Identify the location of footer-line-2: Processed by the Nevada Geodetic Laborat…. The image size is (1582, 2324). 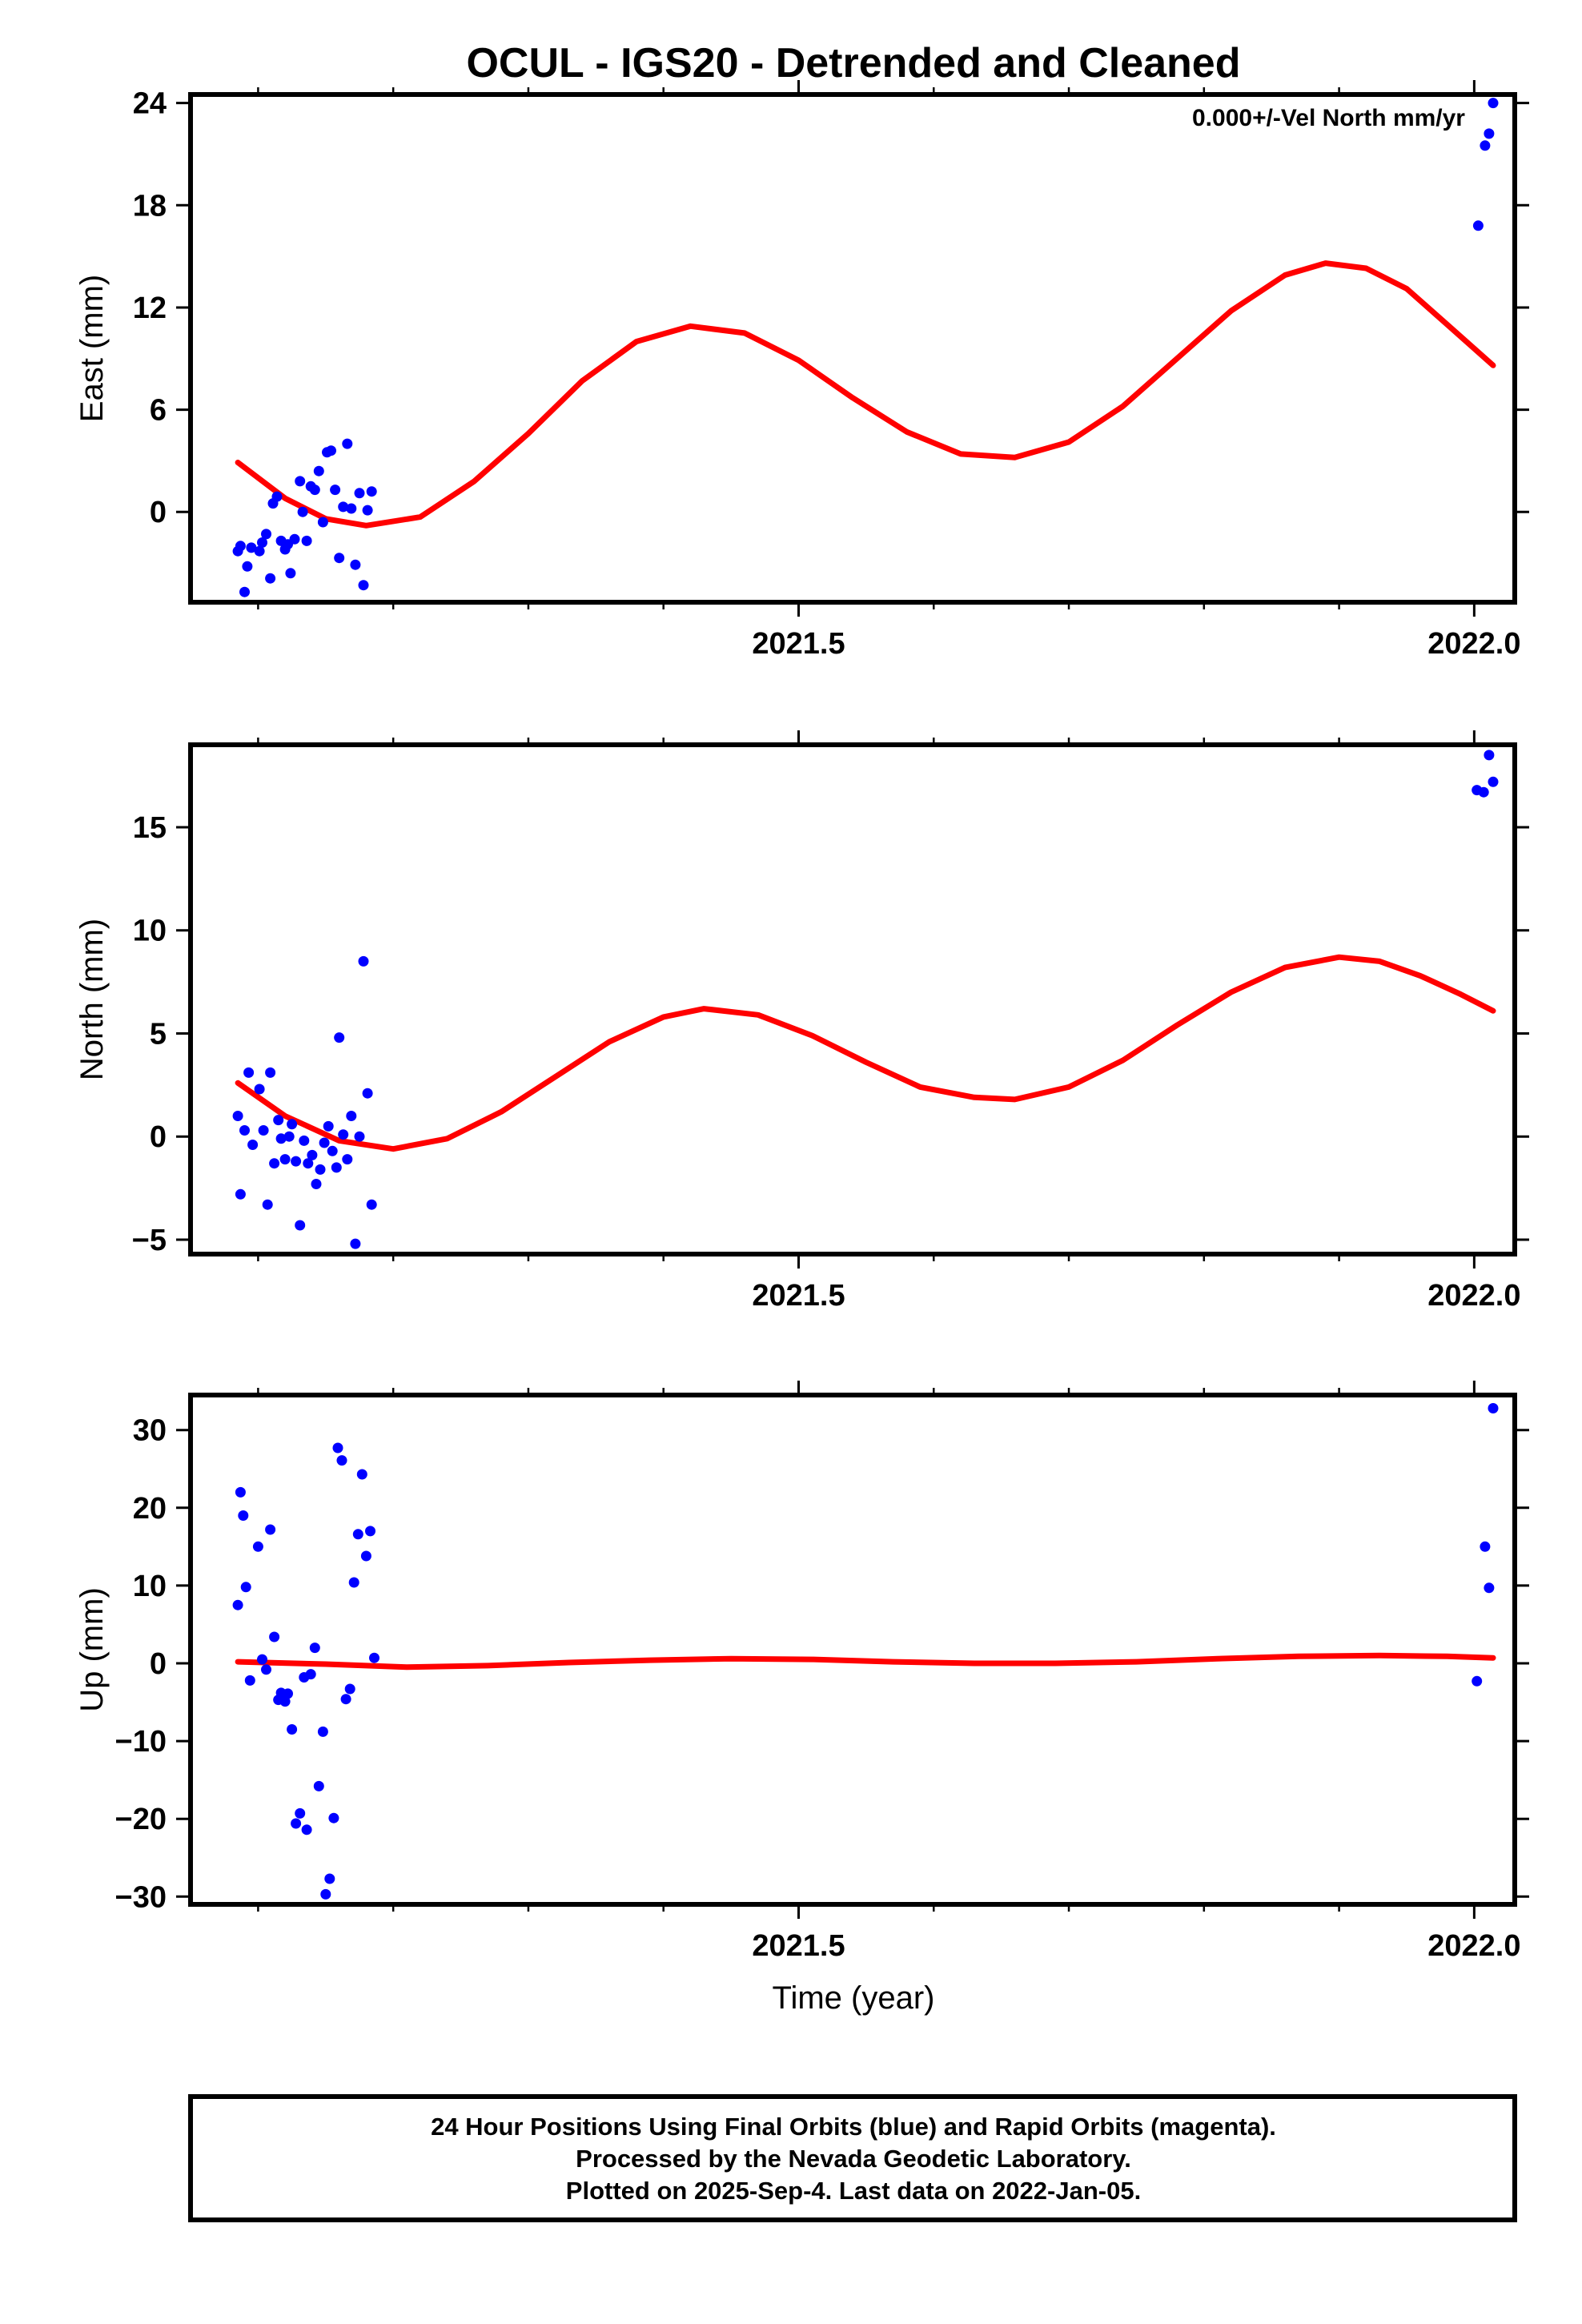
(853, 2159).